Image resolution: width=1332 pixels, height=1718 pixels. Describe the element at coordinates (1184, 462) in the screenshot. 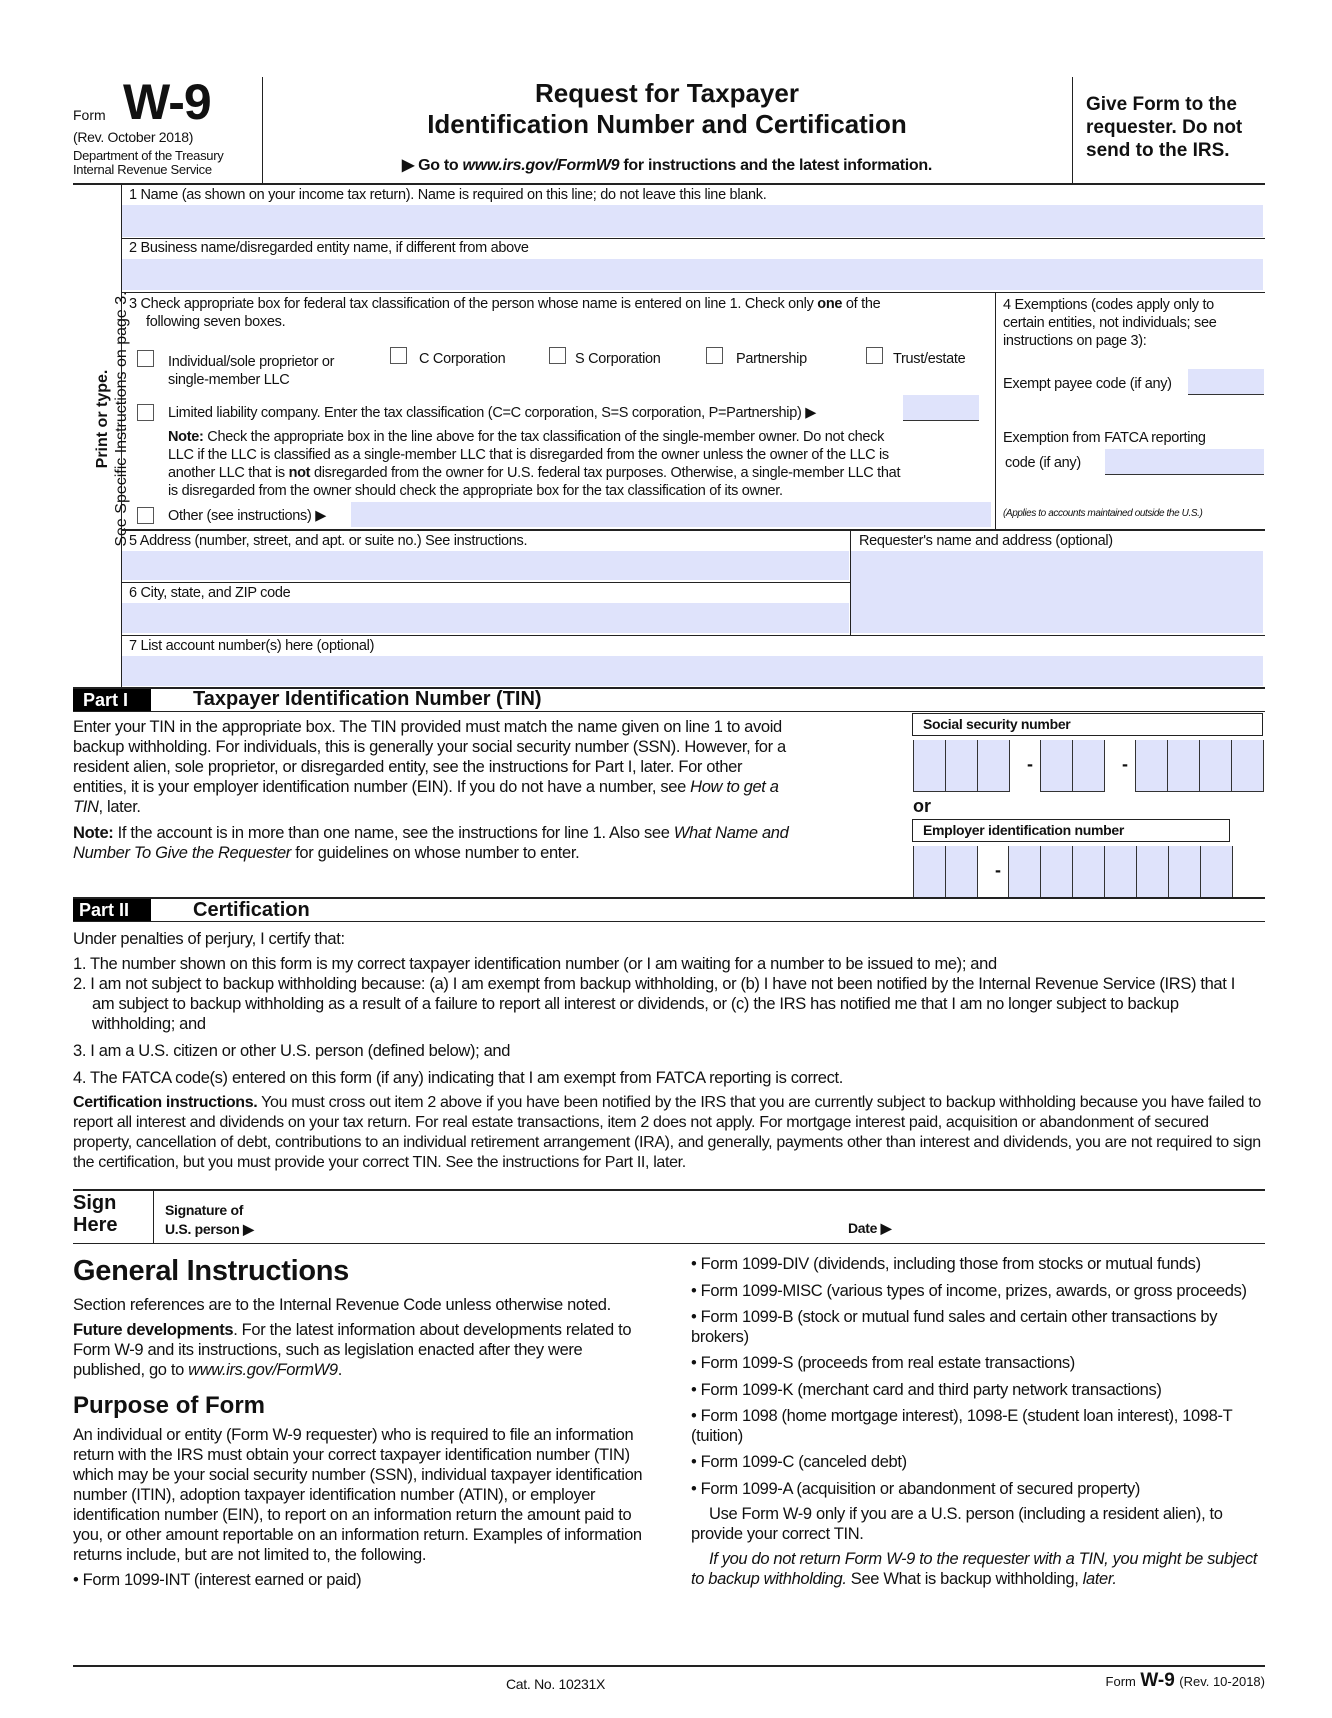

I see `fatca-code-input` at that location.